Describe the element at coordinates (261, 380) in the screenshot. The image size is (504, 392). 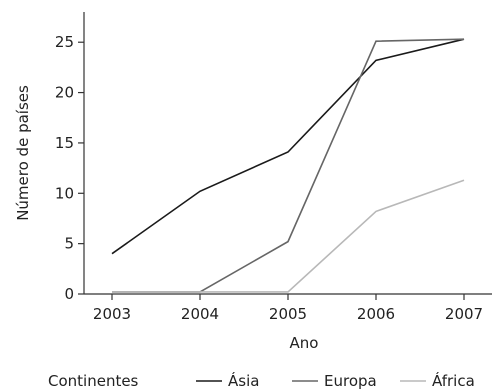
I see `legend: Continentes Ásia Europa África` at that location.